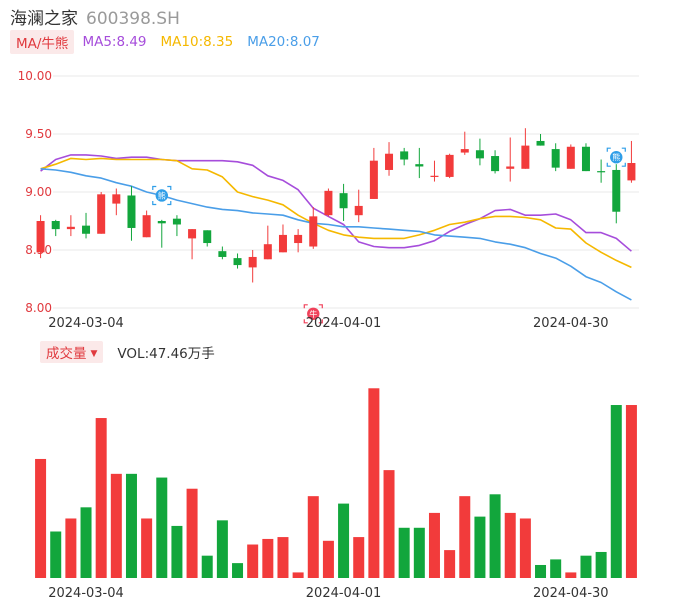 The image size is (686, 606). I want to click on price-tick-label: 10.00, so click(35, 76).